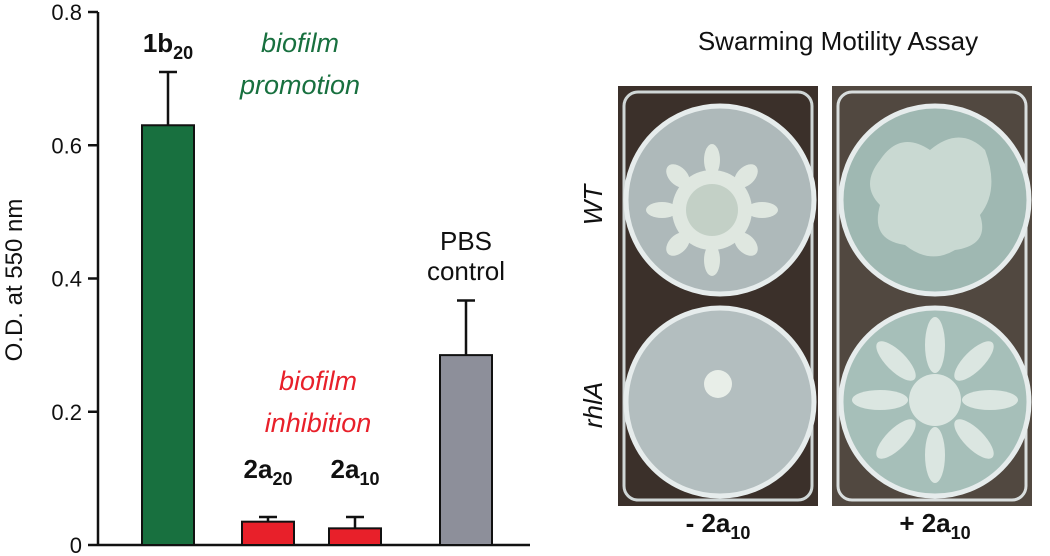  Describe the element at coordinates (838, 41) in the screenshot. I see `photo-title: Swarming Motility Assay` at that location.